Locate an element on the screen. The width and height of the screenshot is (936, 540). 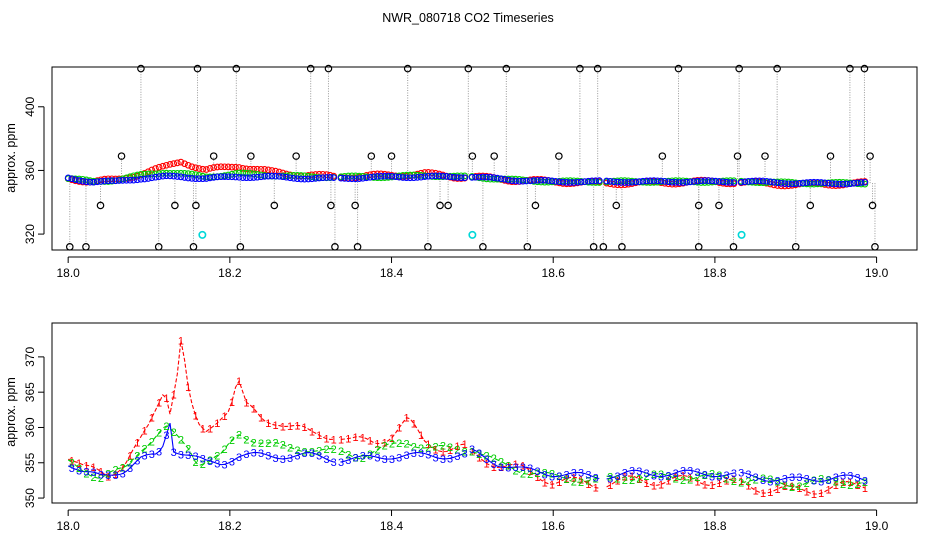
top-y-tick-label: 320 is located at coordinates (30, 234).